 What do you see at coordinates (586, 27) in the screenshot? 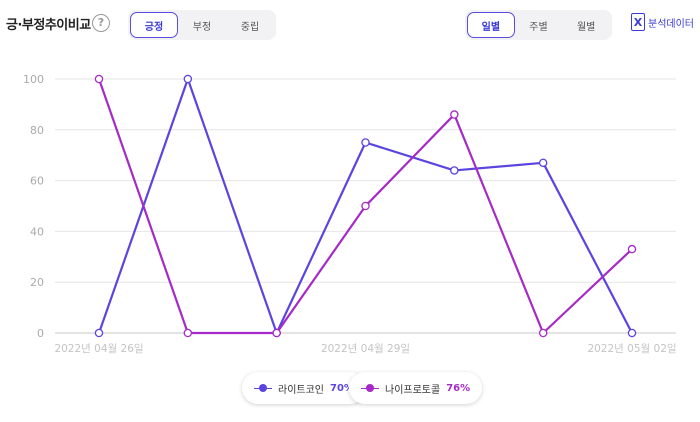
I see `tab-monthly: 월별` at bounding box center [586, 27].